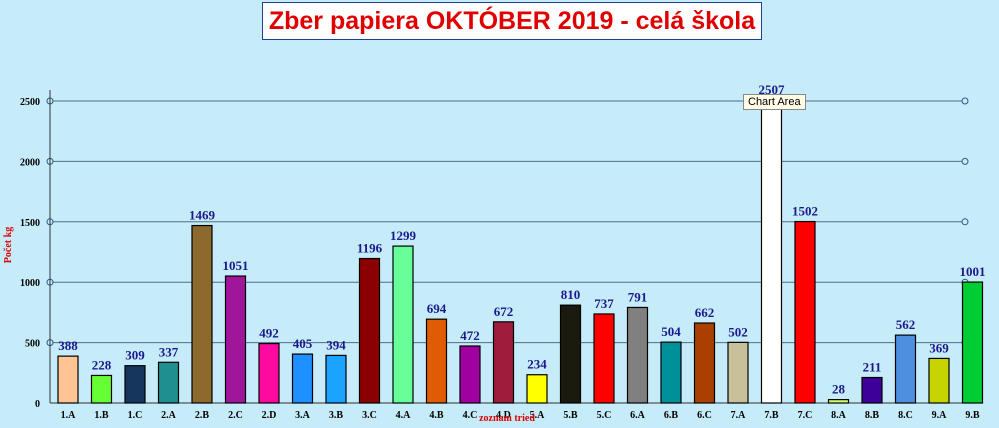 This screenshot has width=999, height=428. Describe the element at coordinates (30, 223) in the screenshot. I see `y-tick-label: 1500` at that location.